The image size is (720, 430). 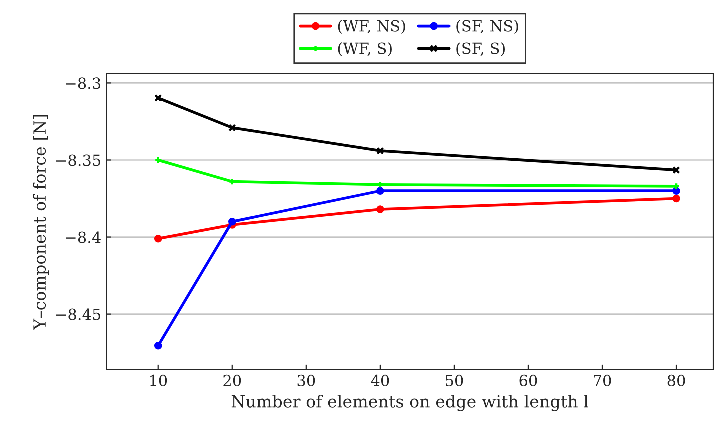 I want to click on y-tick-label: −8.3, so click(x=83, y=84).